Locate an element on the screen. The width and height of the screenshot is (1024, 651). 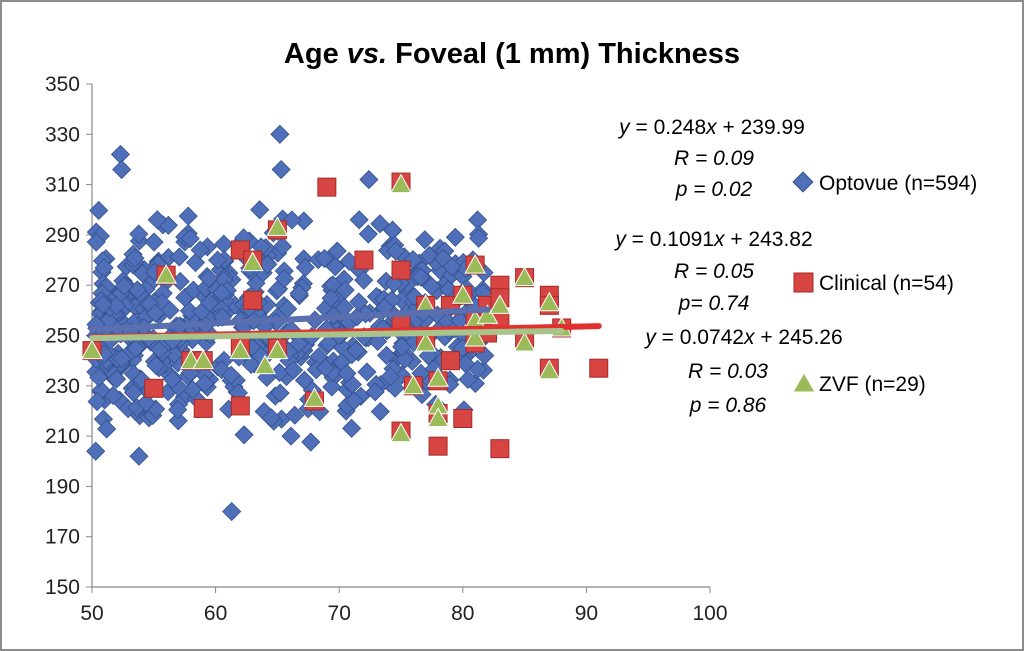
y-tick-label: 290 is located at coordinates (62, 235).